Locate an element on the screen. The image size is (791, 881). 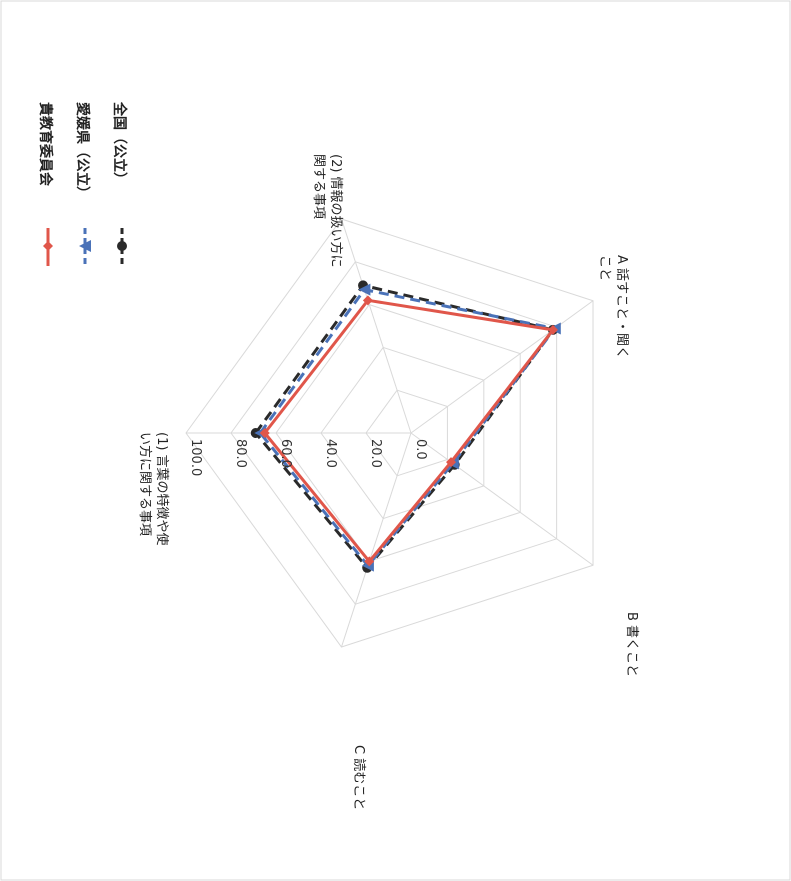
legend: 貴教育委員会 愛媛県（公立） 全国（公立） is located at coordinates (82, 183).